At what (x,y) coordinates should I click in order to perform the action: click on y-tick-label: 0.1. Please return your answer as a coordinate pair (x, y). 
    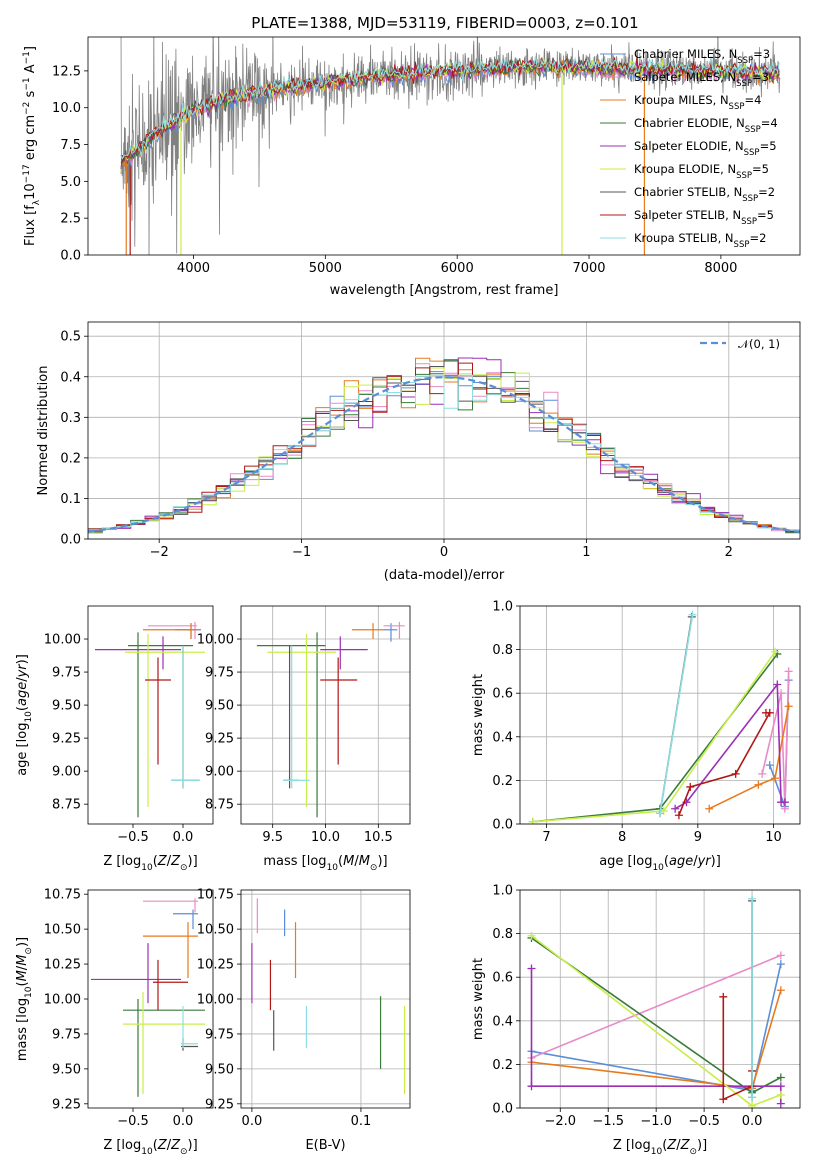
    Looking at the image, I should click on (70, 499).